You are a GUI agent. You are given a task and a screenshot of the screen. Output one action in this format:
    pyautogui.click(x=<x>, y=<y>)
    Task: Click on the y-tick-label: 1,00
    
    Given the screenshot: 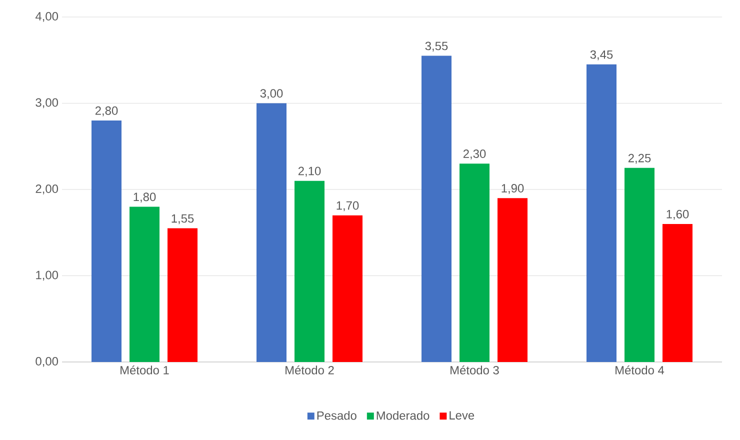 What is the action you would take?
    pyautogui.click(x=47, y=275)
    